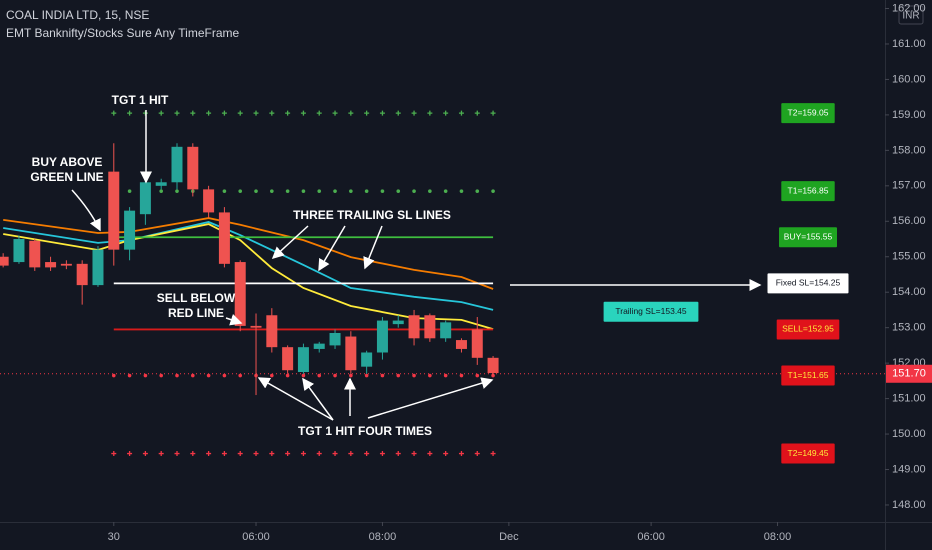 The width and height of the screenshot is (932, 550). Describe the element at coordinates (909, 398) in the screenshot. I see `y-tick-label: 151.00` at that location.